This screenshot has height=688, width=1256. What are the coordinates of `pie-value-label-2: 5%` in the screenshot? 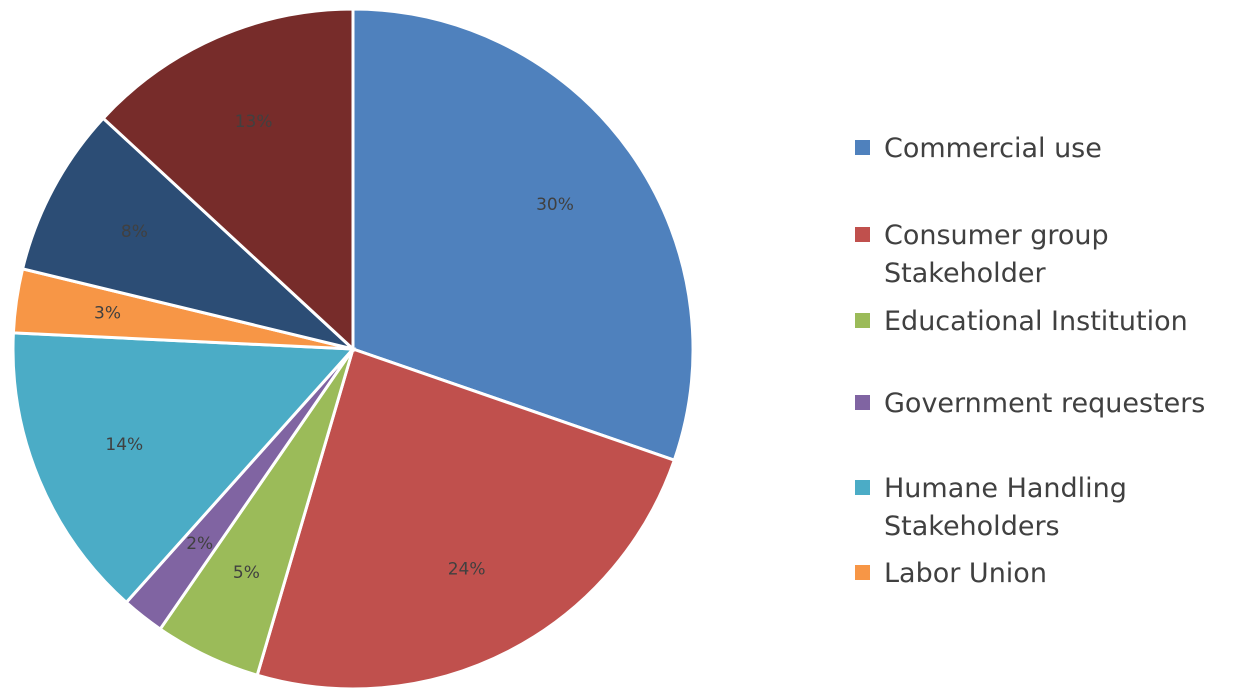 It's located at (246, 573).